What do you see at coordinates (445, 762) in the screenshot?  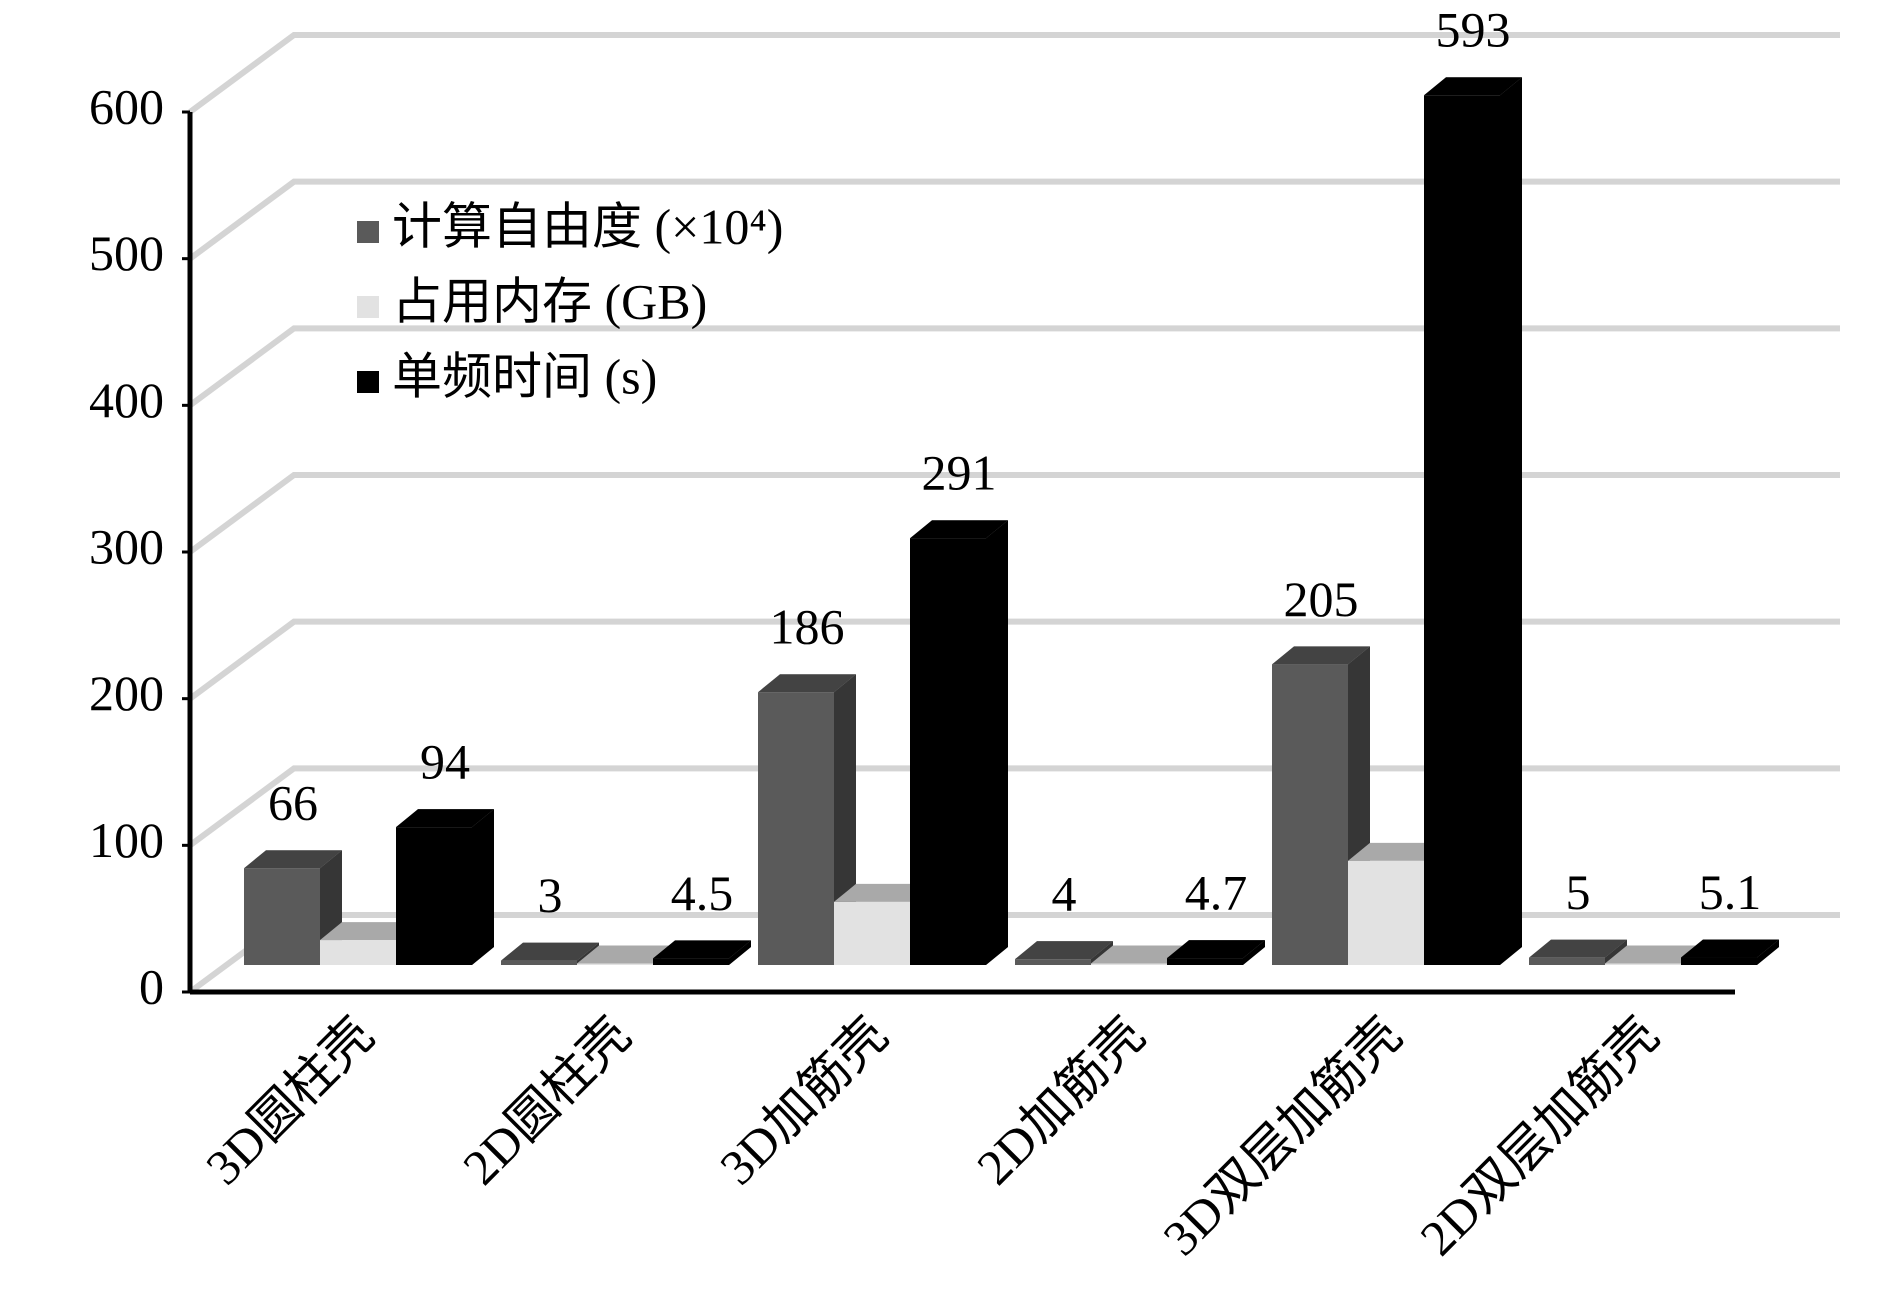 I see `value-label: 94` at bounding box center [445, 762].